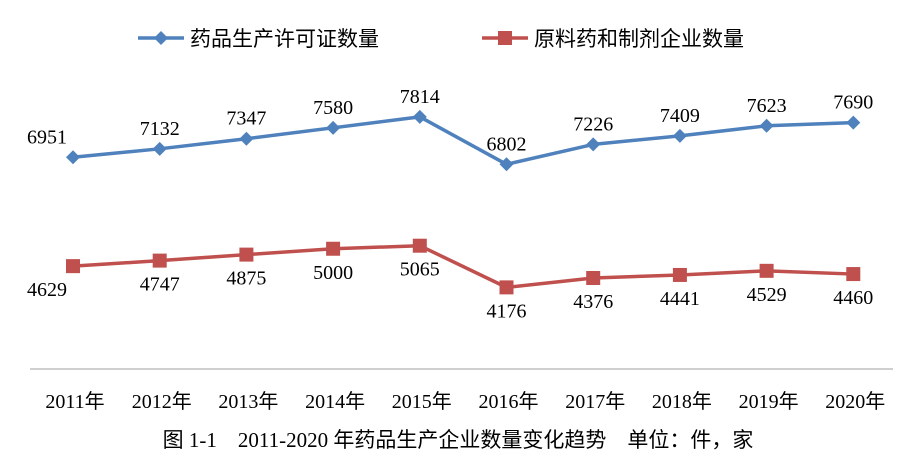 This screenshot has width=917, height=470. I want to click on data-label: 6951, so click(47, 137).